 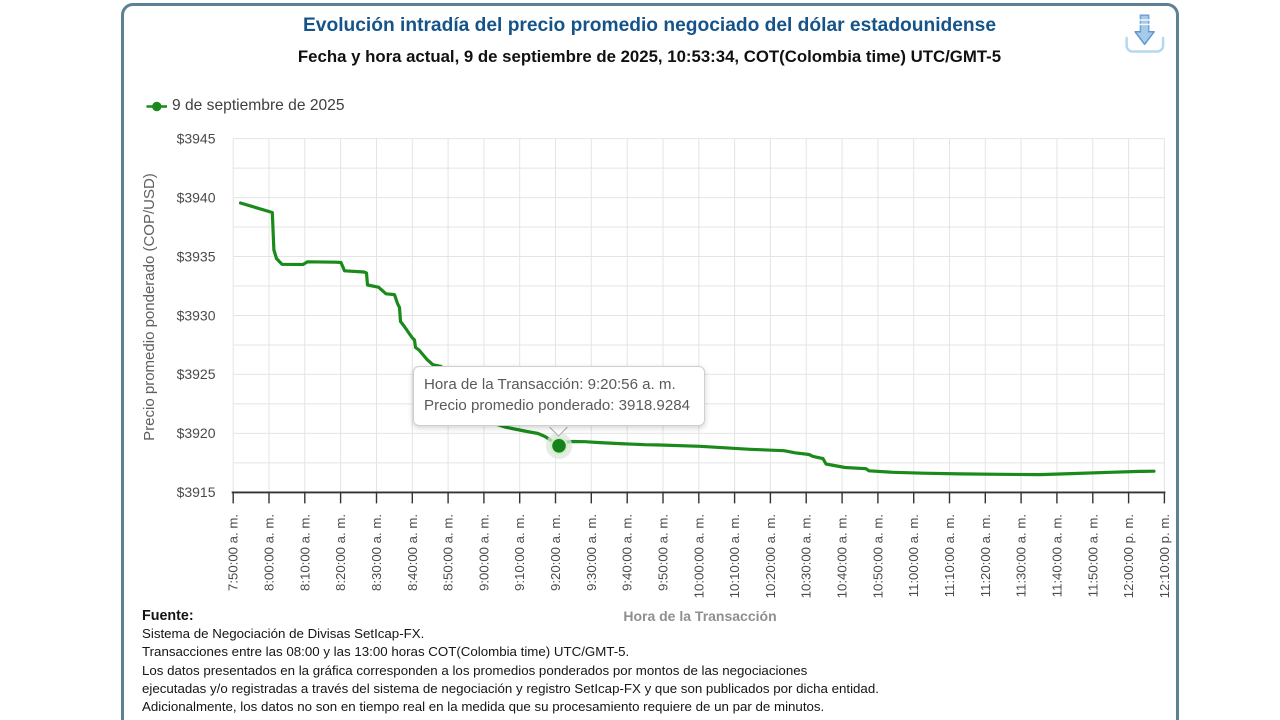 I want to click on svg-text: 11:40:00 a. m., so click(x=1056, y=555).